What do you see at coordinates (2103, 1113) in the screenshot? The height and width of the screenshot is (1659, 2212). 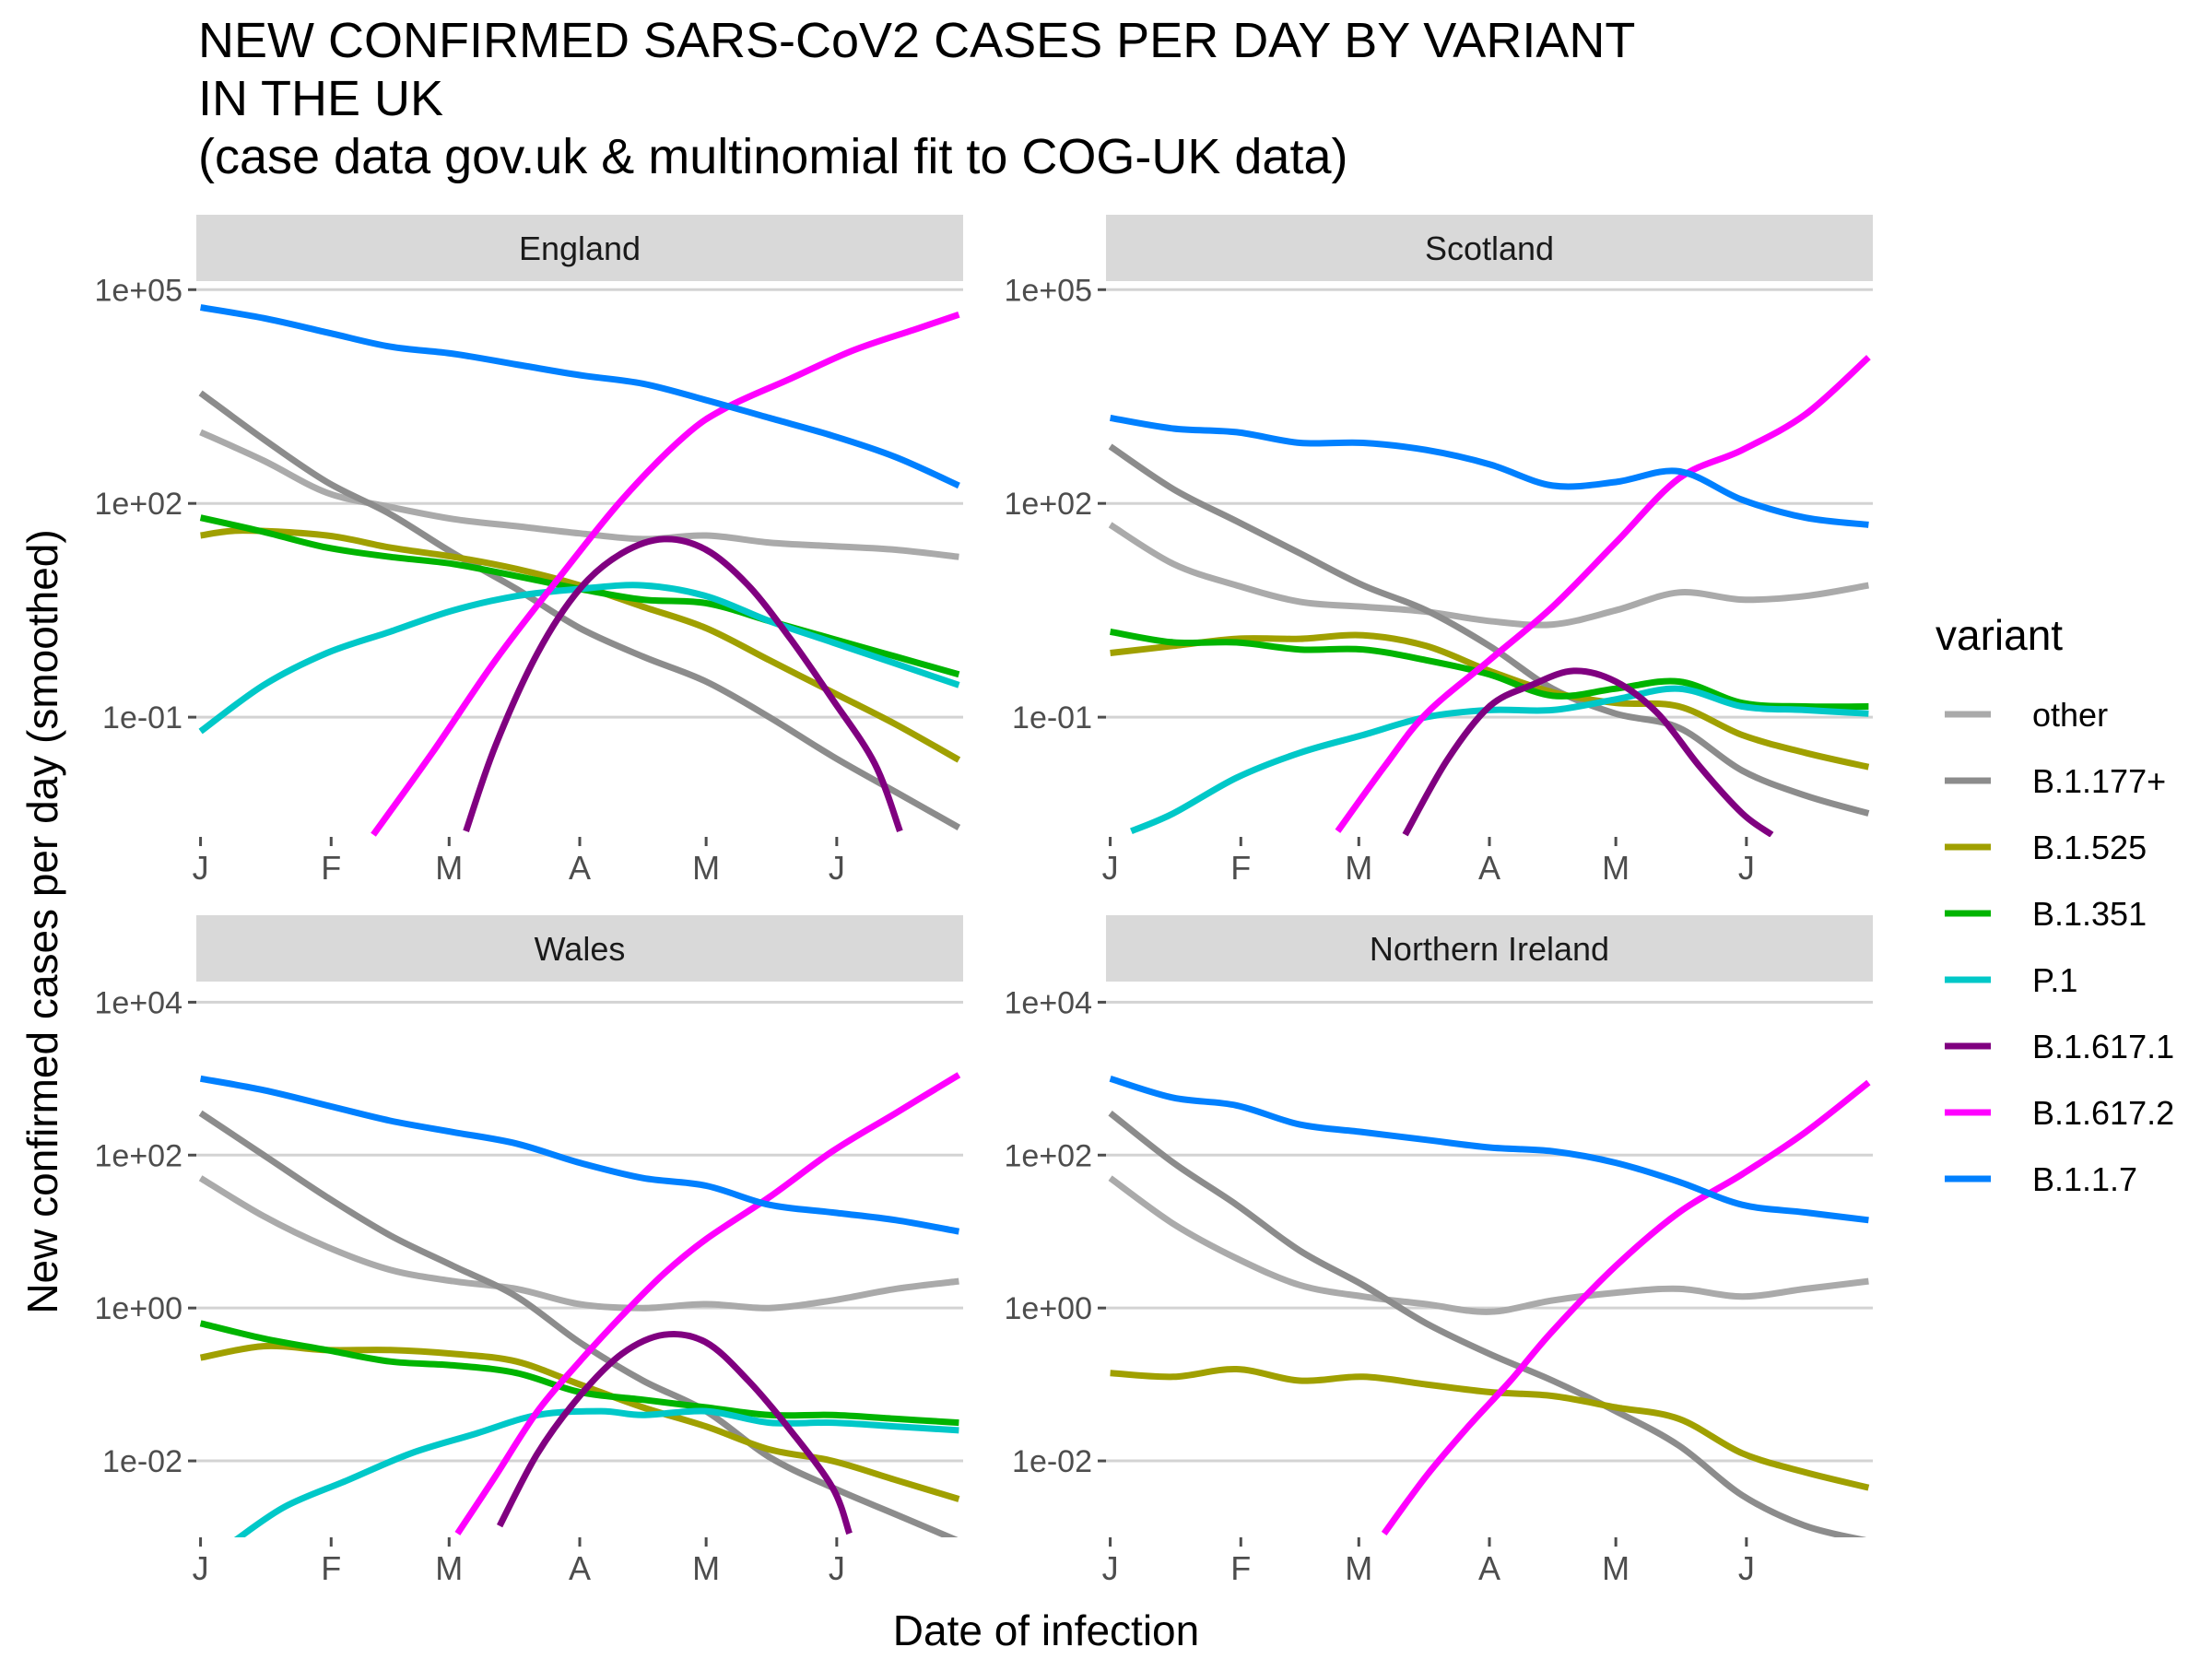 I see `legend-label-b-1-617-2: B.1.617.2` at bounding box center [2103, 1113].